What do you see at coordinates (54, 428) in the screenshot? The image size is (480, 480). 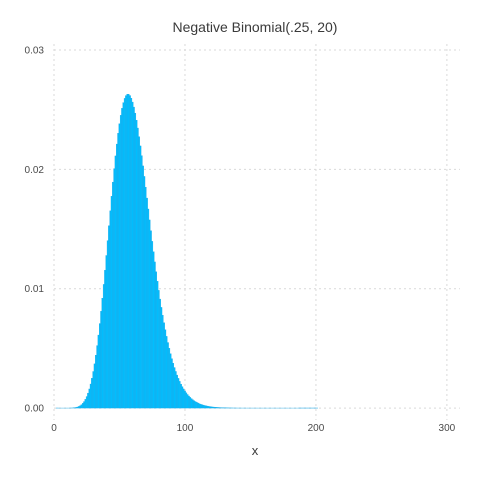 I see `x-tick-label: 0` at bounding box center [54, 428].